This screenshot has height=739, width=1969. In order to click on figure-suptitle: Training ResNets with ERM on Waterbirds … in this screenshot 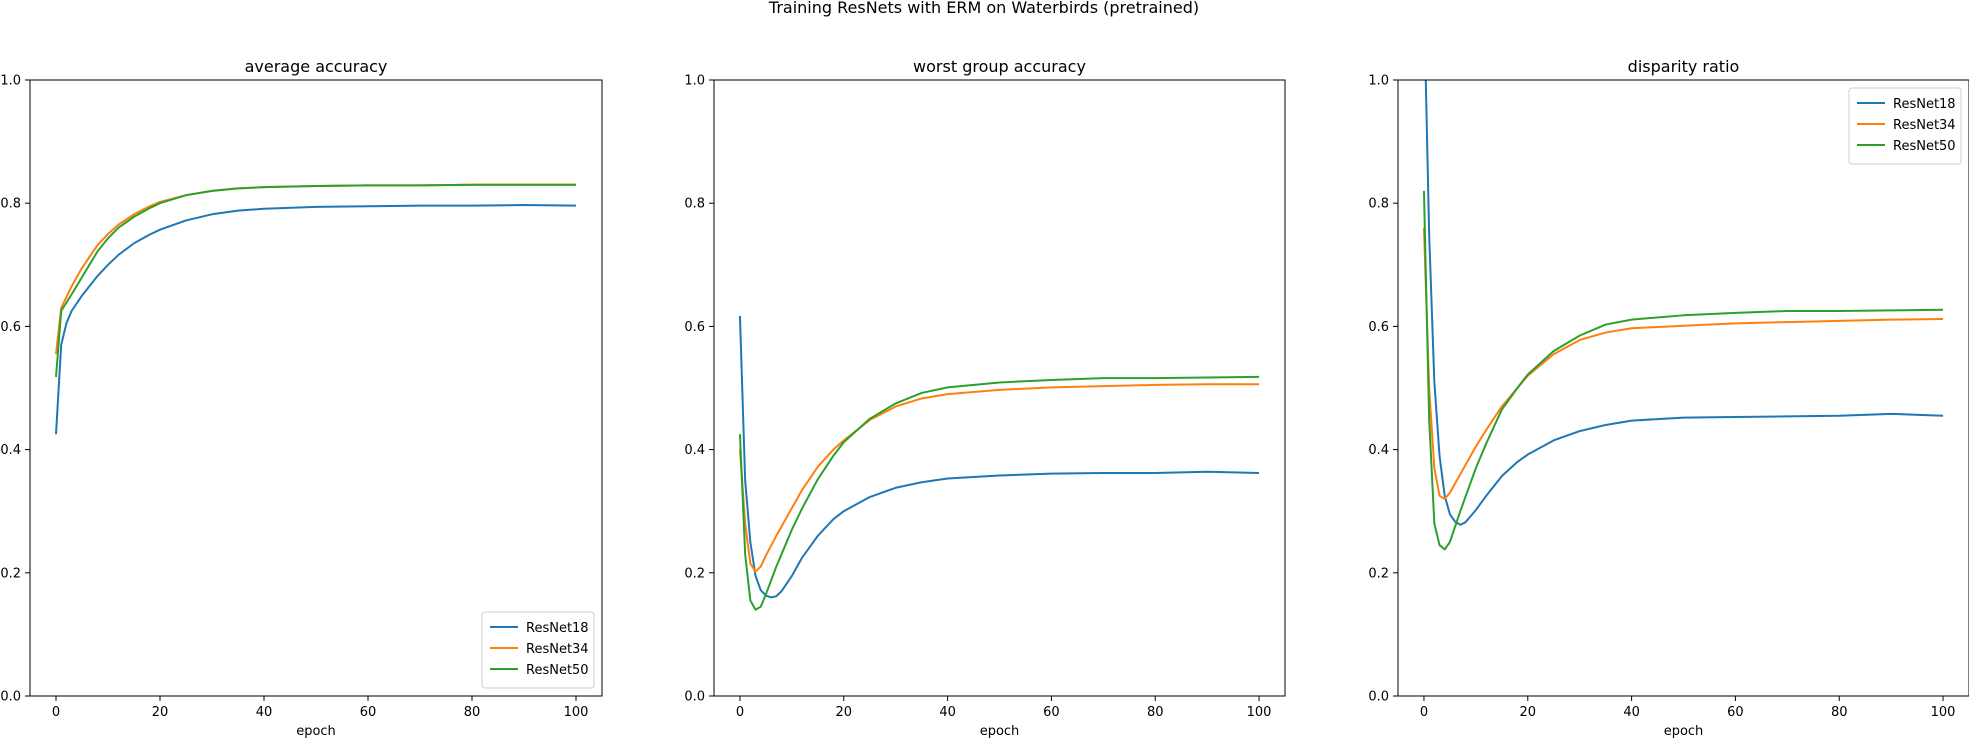, I will do `click(983, 8)`.